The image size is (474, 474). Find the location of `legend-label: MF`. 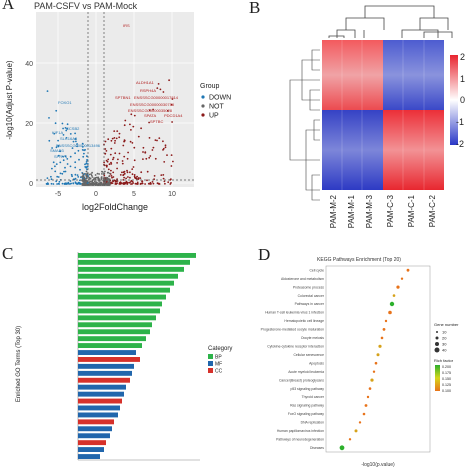

legend-label: MF is located at coordinates (218, 365).